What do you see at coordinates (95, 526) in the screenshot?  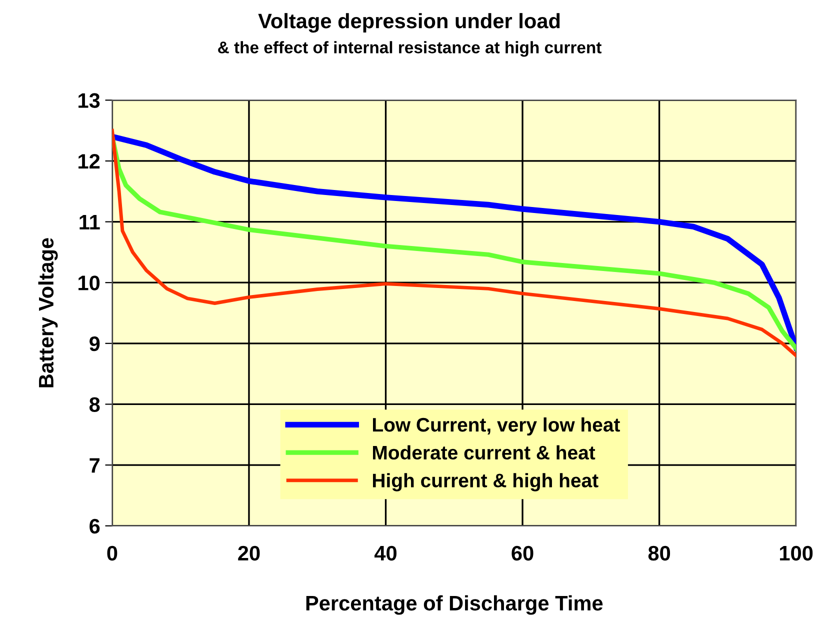 I see `y-tick-label: 6` at bounding box center [95, 526].